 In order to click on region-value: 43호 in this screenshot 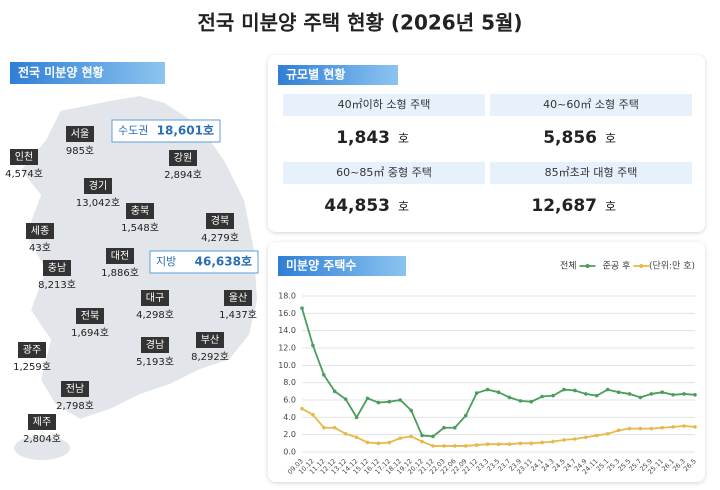, I will do `click(40, 248)`.